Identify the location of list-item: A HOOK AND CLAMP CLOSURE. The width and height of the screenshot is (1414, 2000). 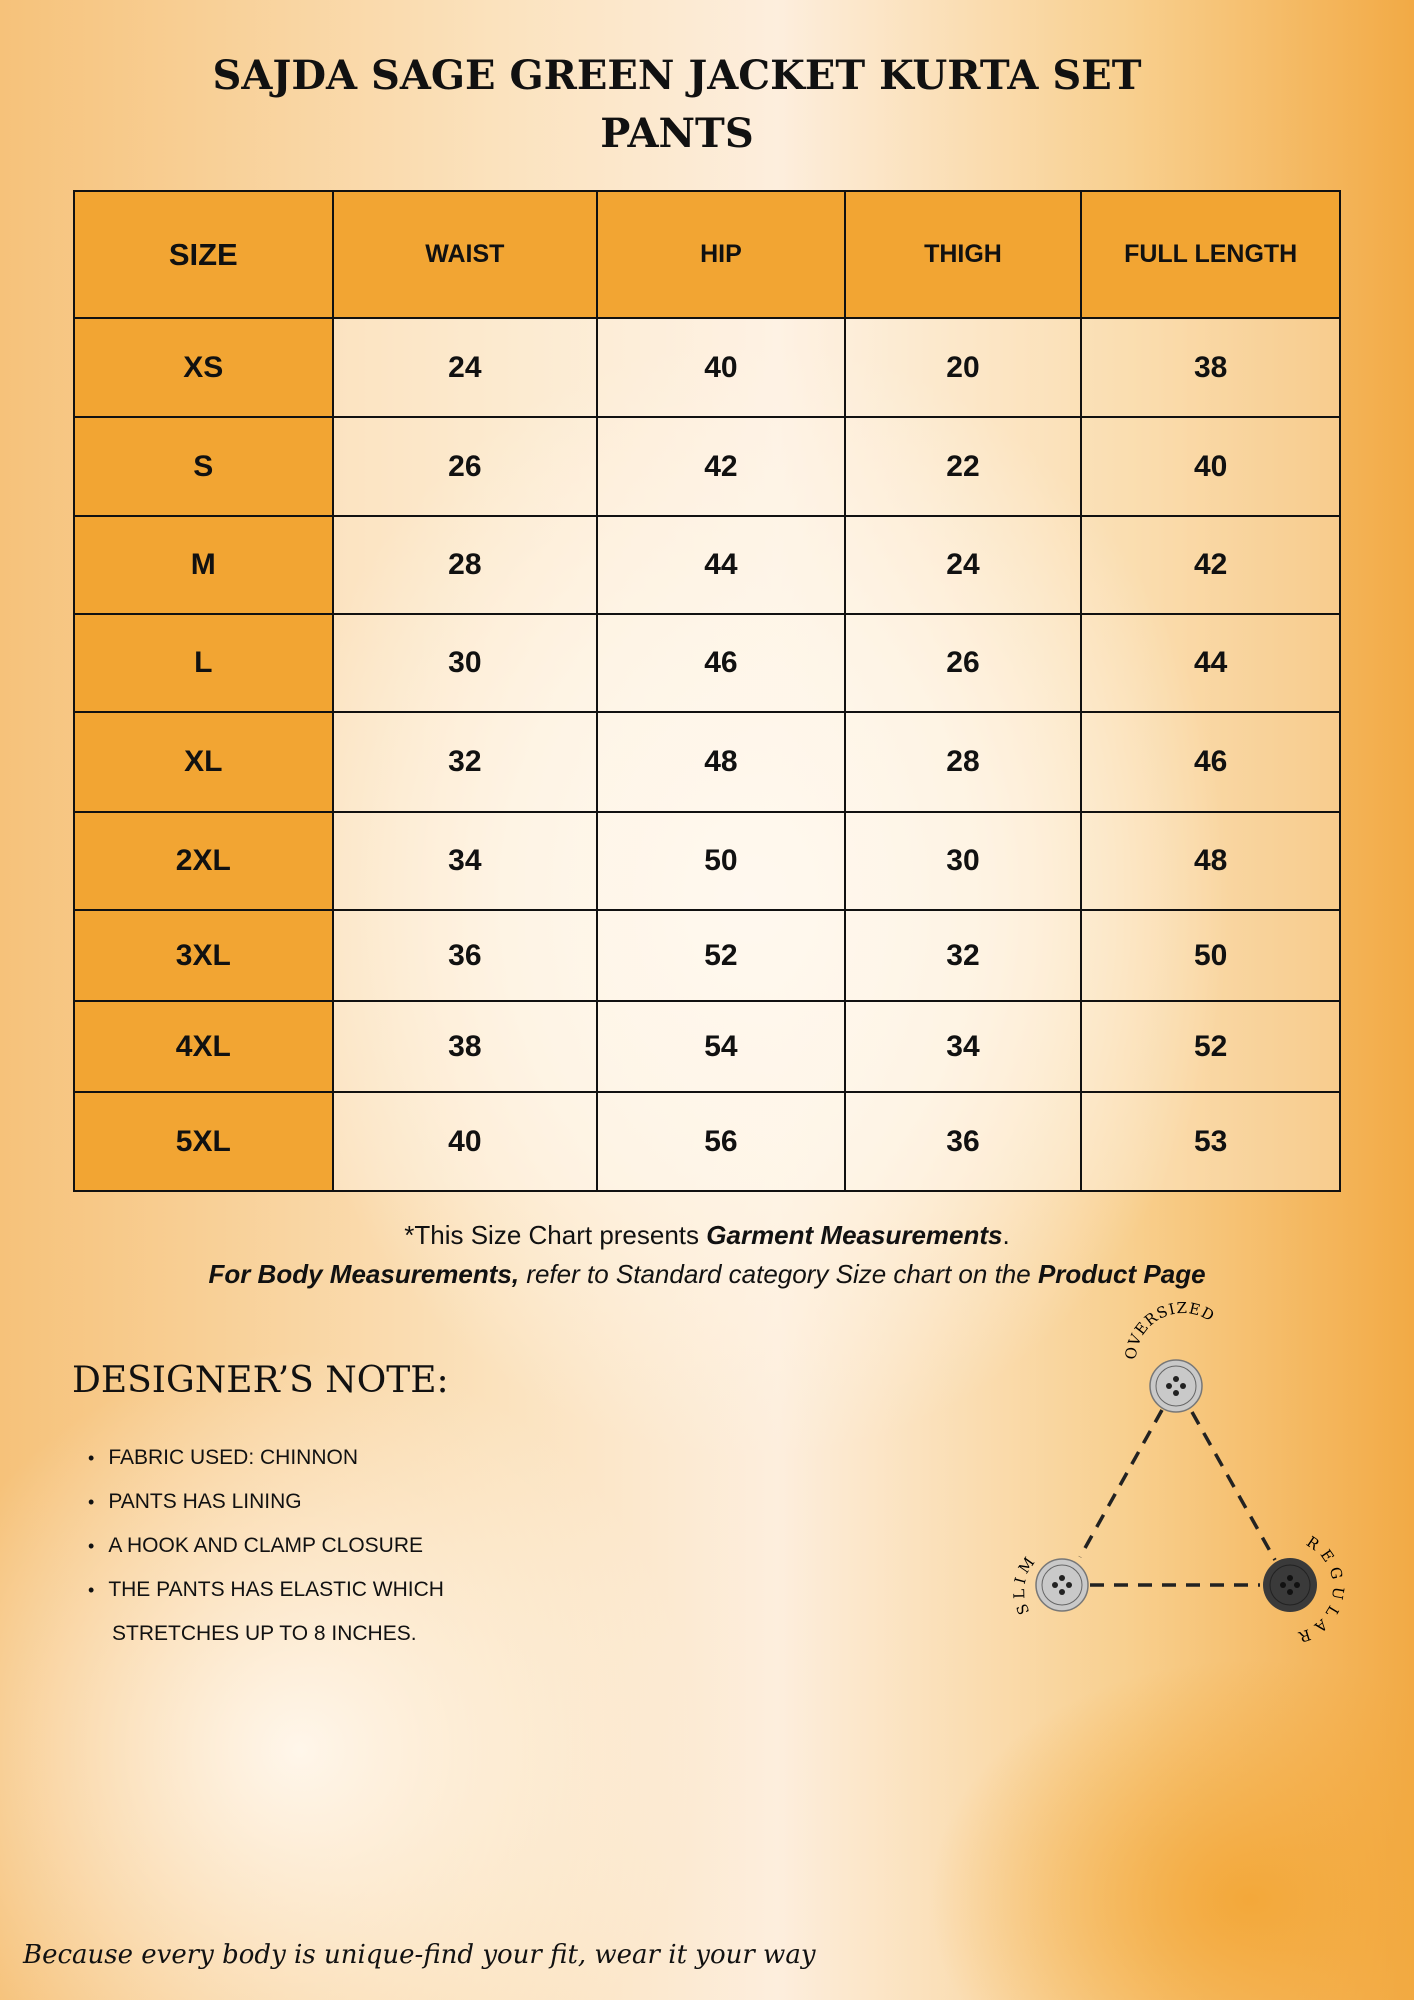
(266, 1546).